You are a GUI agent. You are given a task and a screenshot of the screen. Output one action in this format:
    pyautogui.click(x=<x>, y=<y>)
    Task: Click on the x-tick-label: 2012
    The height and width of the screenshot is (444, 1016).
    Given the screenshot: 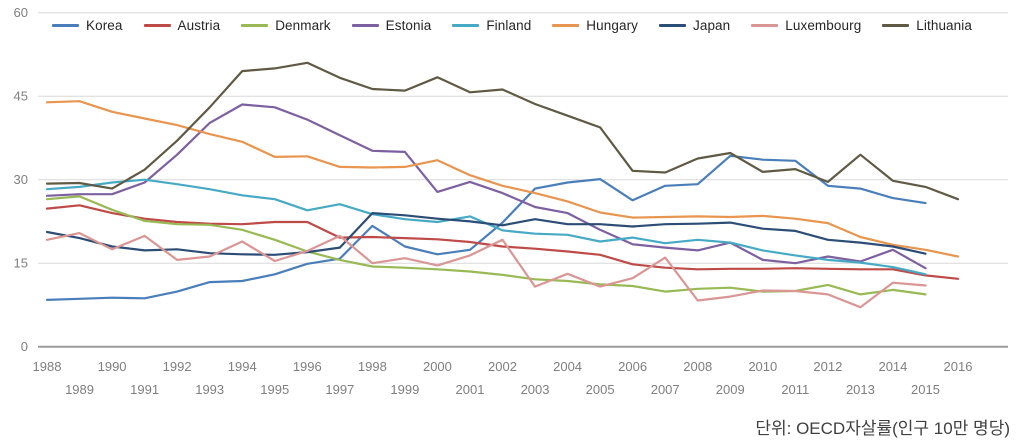 What is the action you would take?
    pyautogui.click(x=827, y=366)
    